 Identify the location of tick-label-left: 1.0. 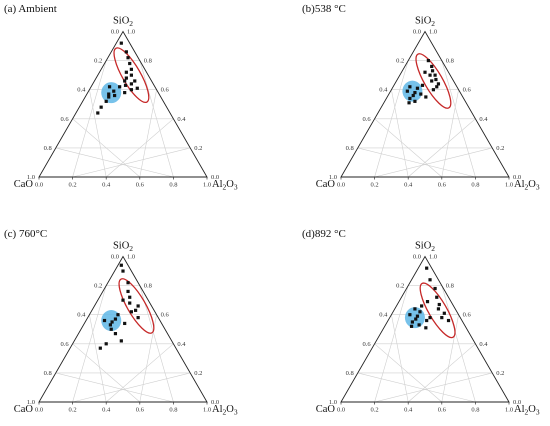
(31, 177).